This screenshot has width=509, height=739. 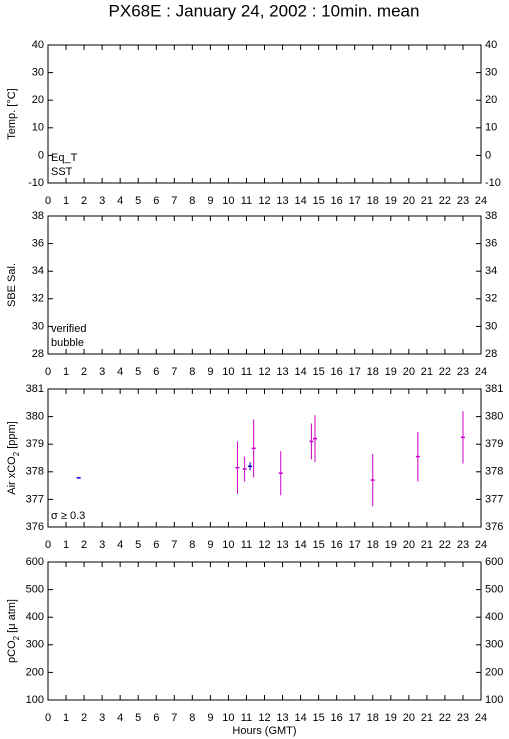 I want to click on y-tick-label: 600, so click(x=35, y=562).